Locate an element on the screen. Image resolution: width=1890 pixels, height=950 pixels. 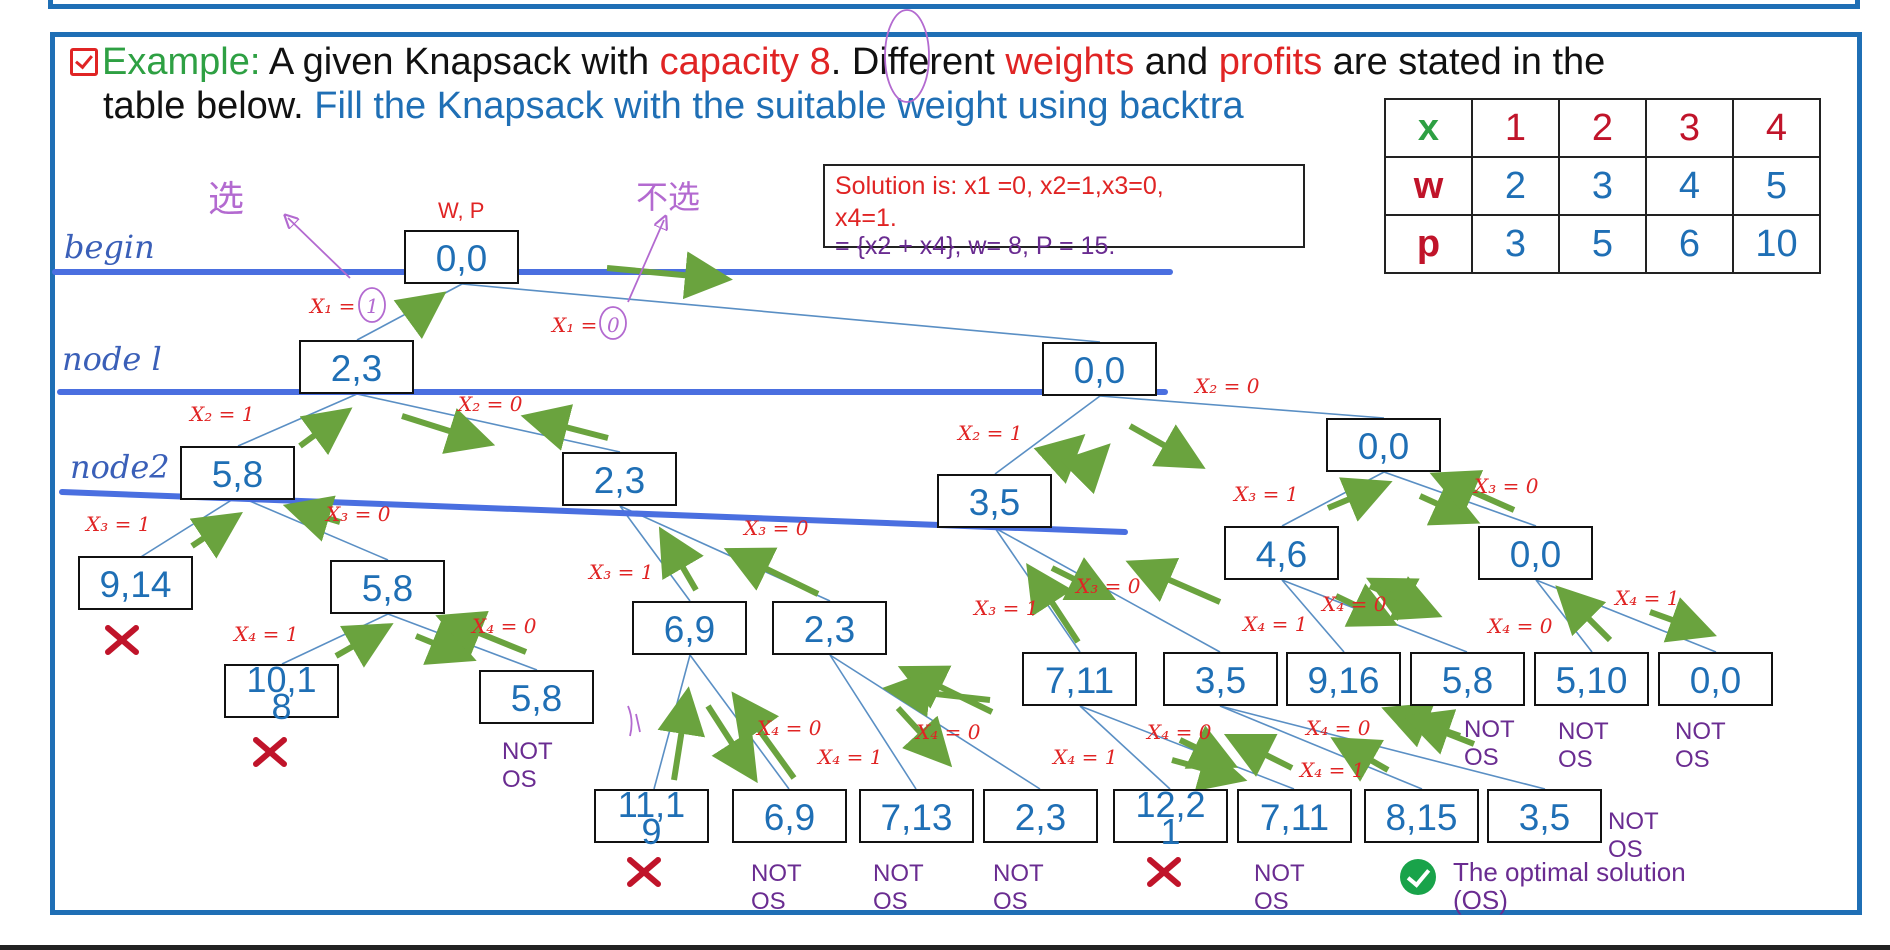
table-row: x 1 2 3 4 is located at coordinates (1602, 128).